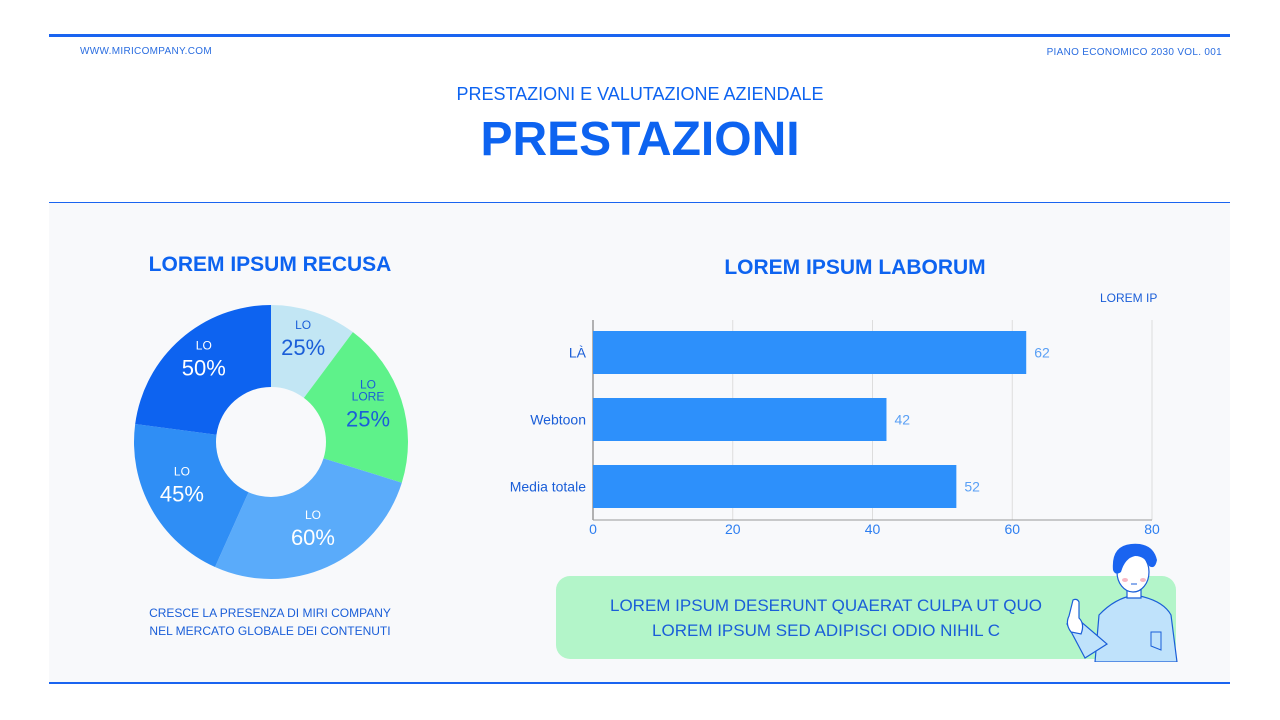  What do you see at coordinates (593, 529) in the screenshot?
I see `x-tick-label: 0` at bounding box center [593, 529].